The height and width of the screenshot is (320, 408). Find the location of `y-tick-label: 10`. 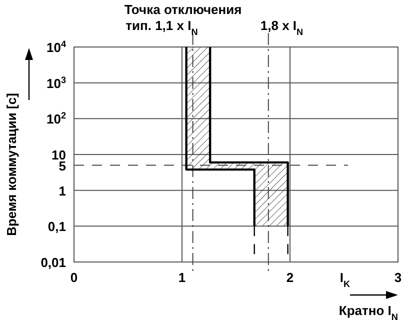

y-tick-label: 10 is located at coordinates (59, 155).